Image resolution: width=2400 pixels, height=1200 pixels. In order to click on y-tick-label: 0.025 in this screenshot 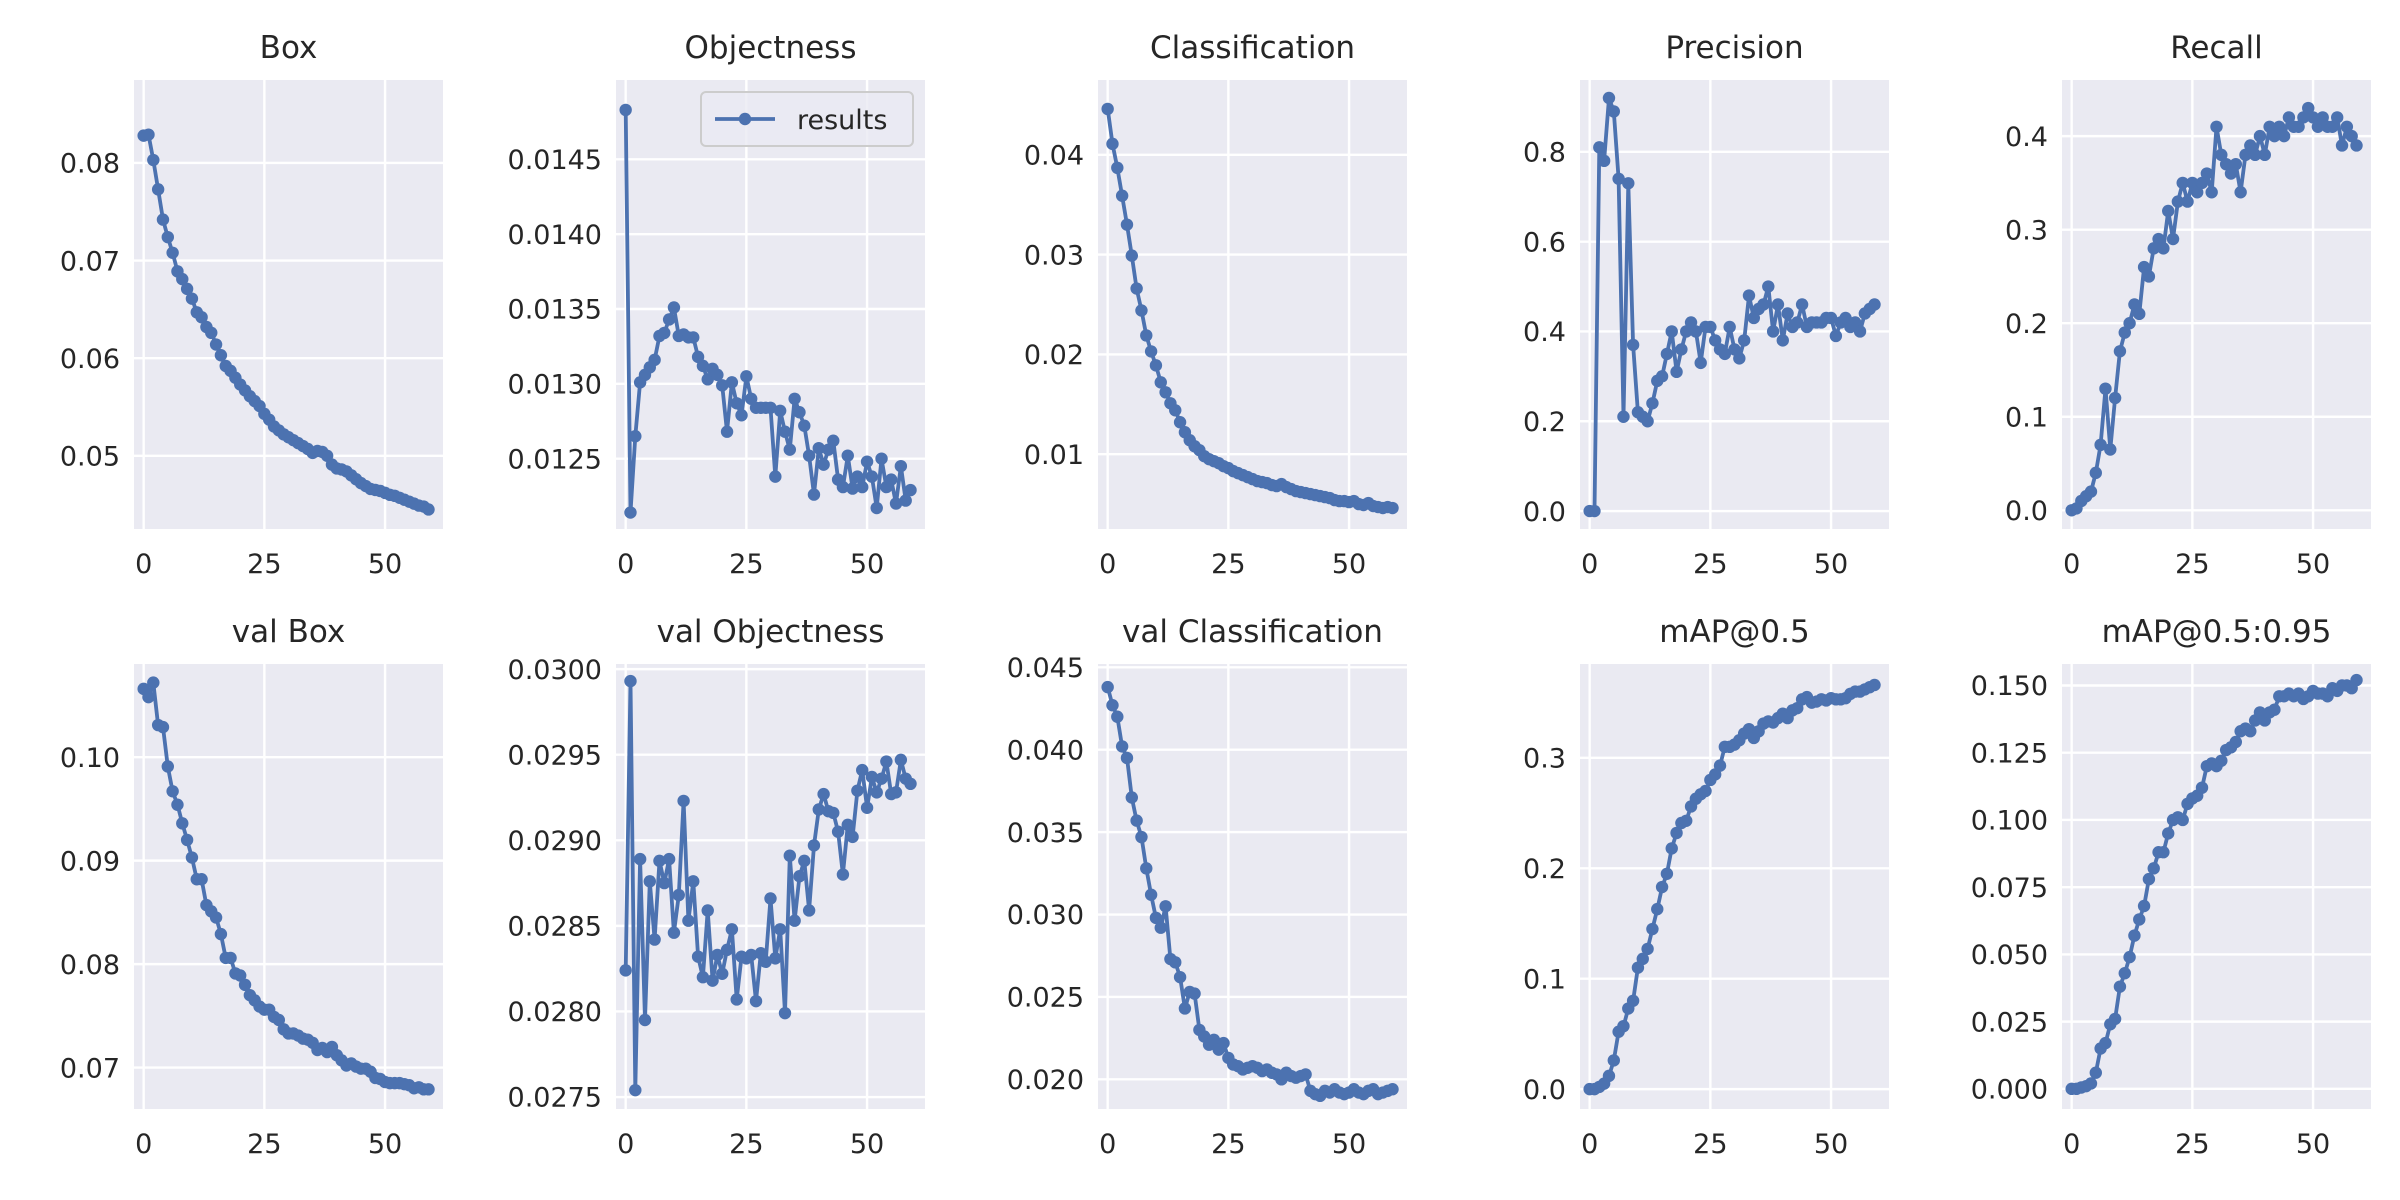, I will do `click(1045, 998)`.